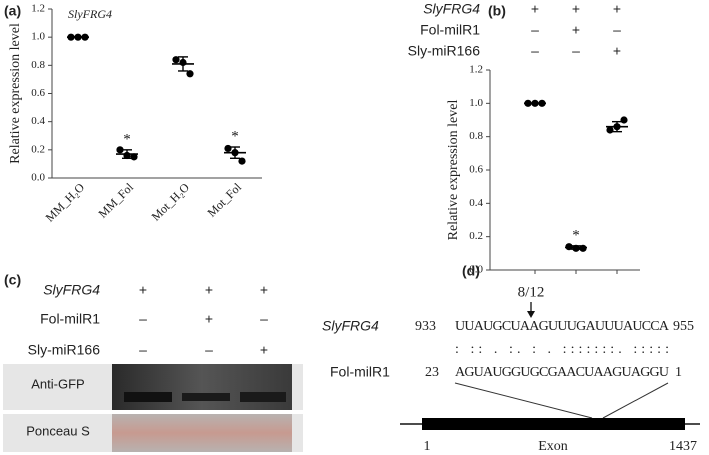 Image resolution: width=709 pixels, height=455 pixels. What do you see at coordinates (531, 292) in the screenshot?
I see `ratio: 8/12` at bounding box center [531, 292].